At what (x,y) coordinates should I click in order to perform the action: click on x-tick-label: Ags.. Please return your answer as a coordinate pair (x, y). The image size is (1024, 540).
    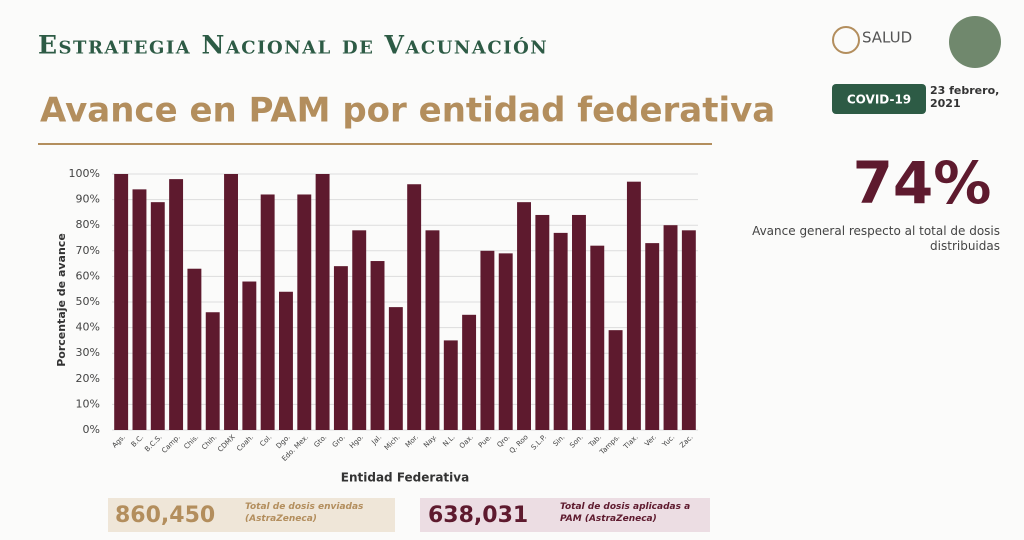
    Looking at the image, I should click on (119, 441).